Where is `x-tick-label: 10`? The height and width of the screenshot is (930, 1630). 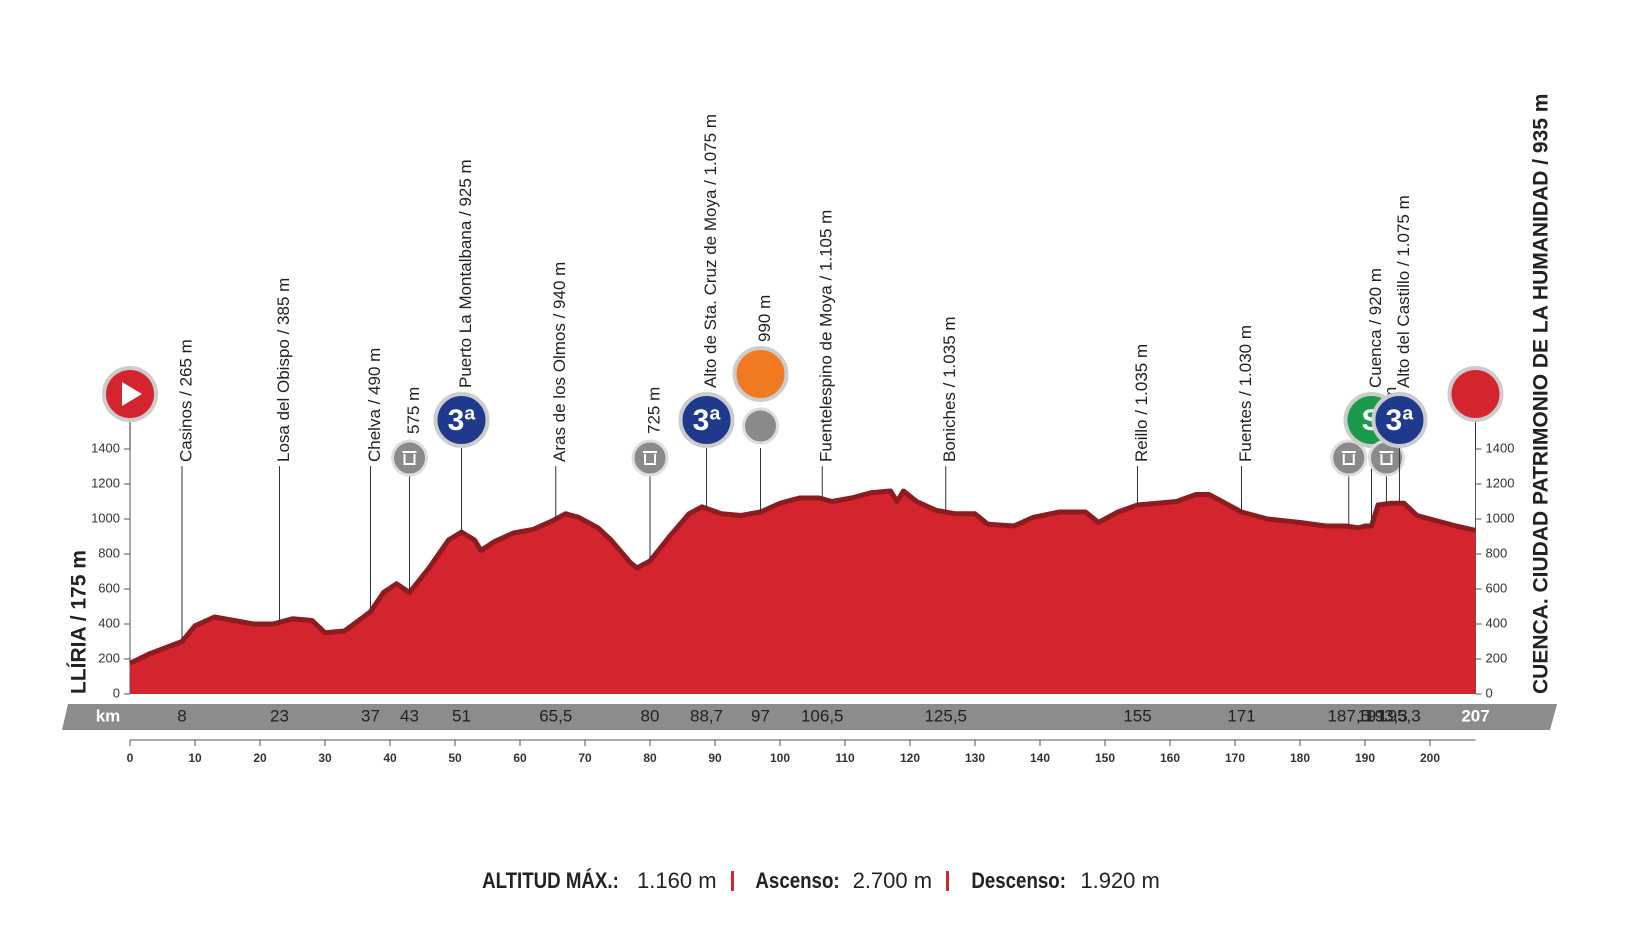
x-tick-label: 10 is located at coordinates (195, 758).